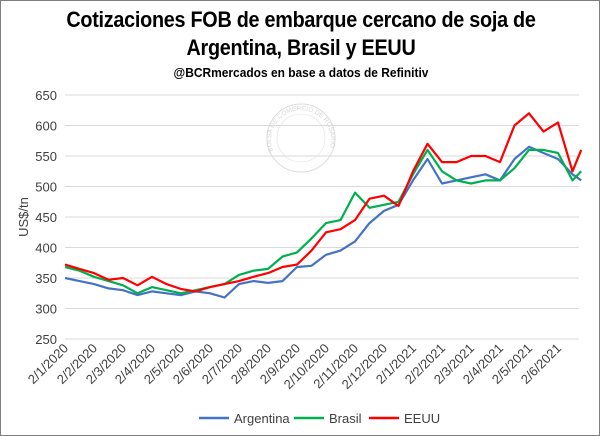 This screenshot has width=600, height=436. I want to click on watermark-logo: BOLSA DE COMERCIO DE ROSARIO, so click(301, 138).